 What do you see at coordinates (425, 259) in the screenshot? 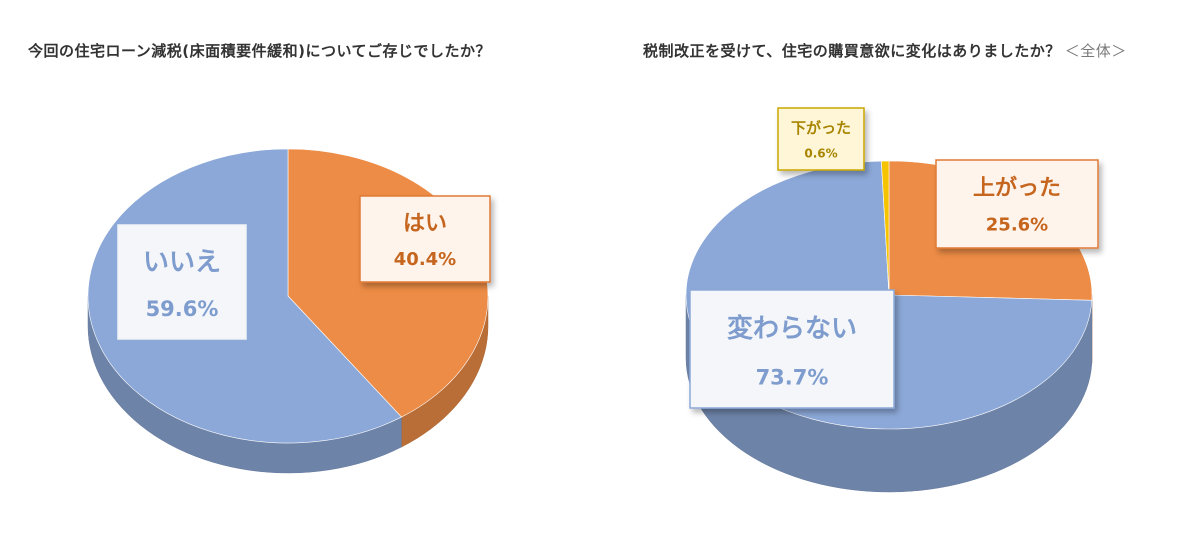
I see `slice-value-label: 40.4%` at bounding box center [425, 259].